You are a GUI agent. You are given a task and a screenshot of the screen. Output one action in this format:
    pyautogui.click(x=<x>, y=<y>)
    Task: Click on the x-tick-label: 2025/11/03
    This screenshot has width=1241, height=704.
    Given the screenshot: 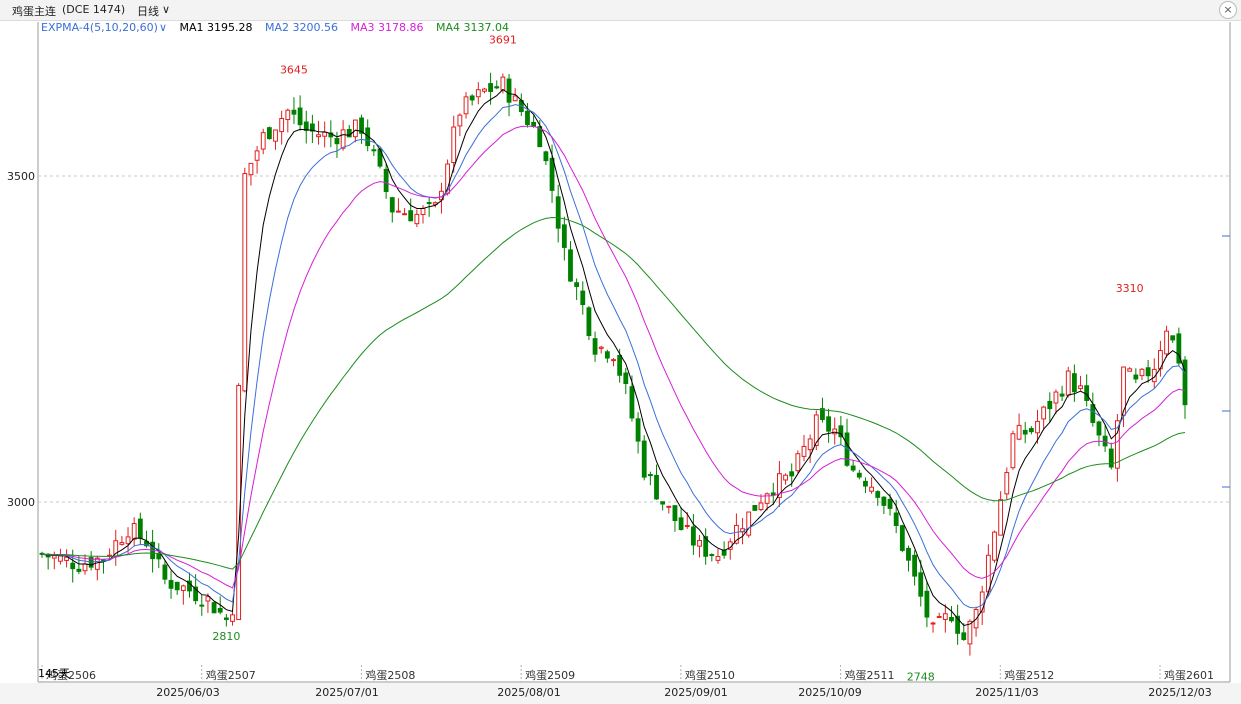 What is the action you would take?
    pyautogui.click(x=1006, y=692)
    